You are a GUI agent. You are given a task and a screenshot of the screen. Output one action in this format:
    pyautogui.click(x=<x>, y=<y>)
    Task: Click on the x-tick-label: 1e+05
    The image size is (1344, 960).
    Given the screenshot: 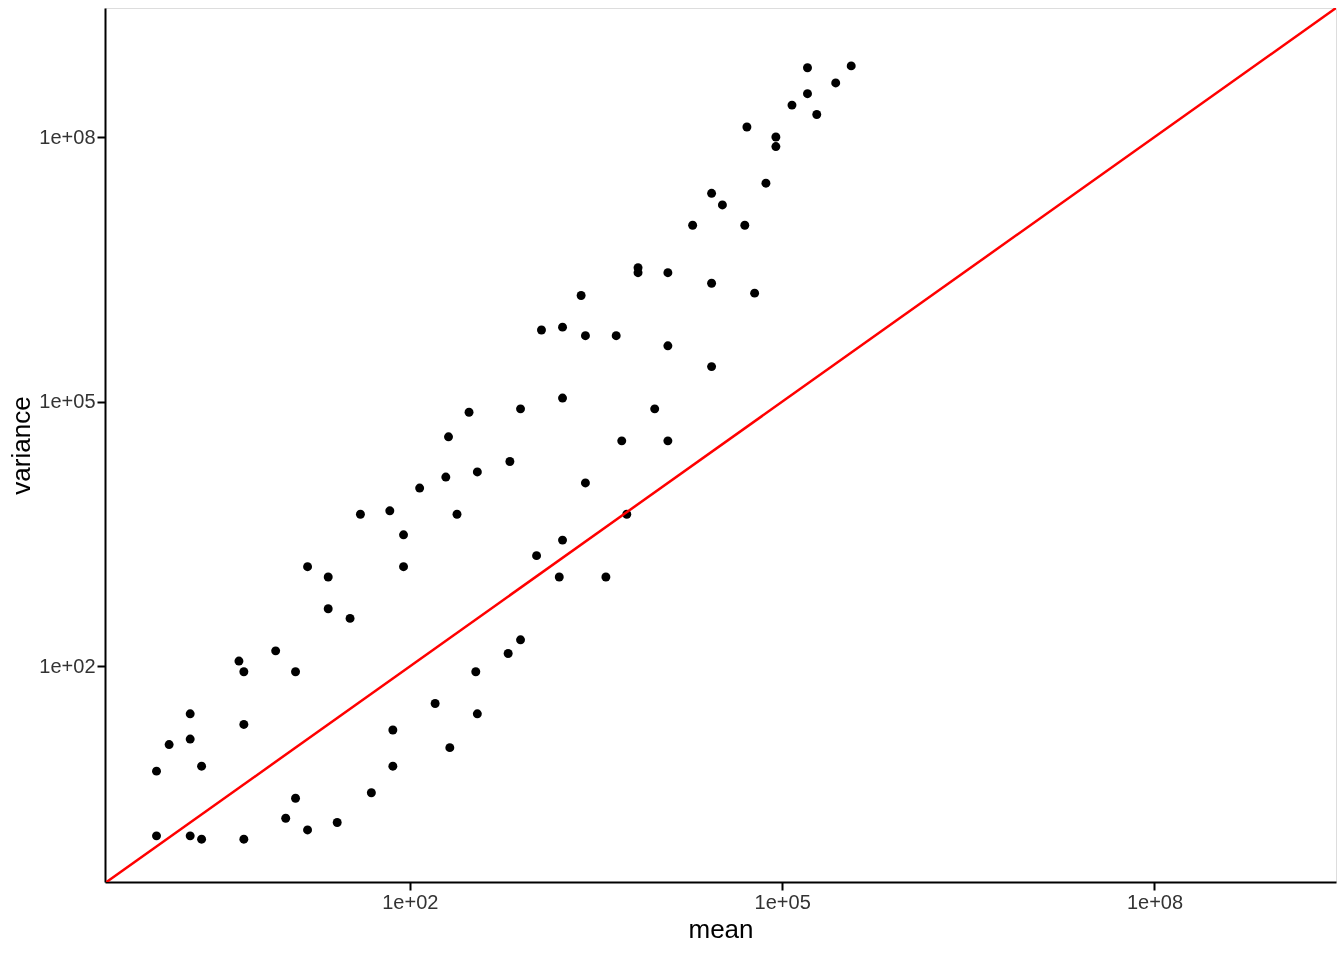 What is the action you would take?
    pyautogui.click(x=782, y=901)
    